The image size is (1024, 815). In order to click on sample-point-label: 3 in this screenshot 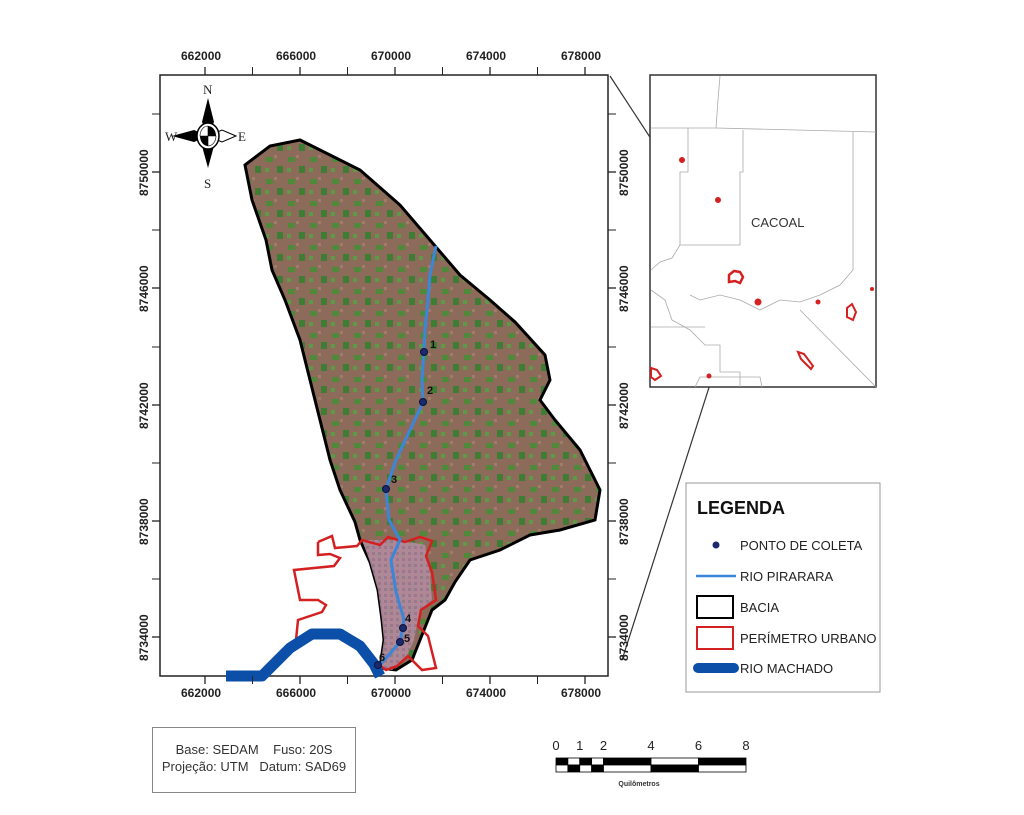, I will do `click(394, 480)`.